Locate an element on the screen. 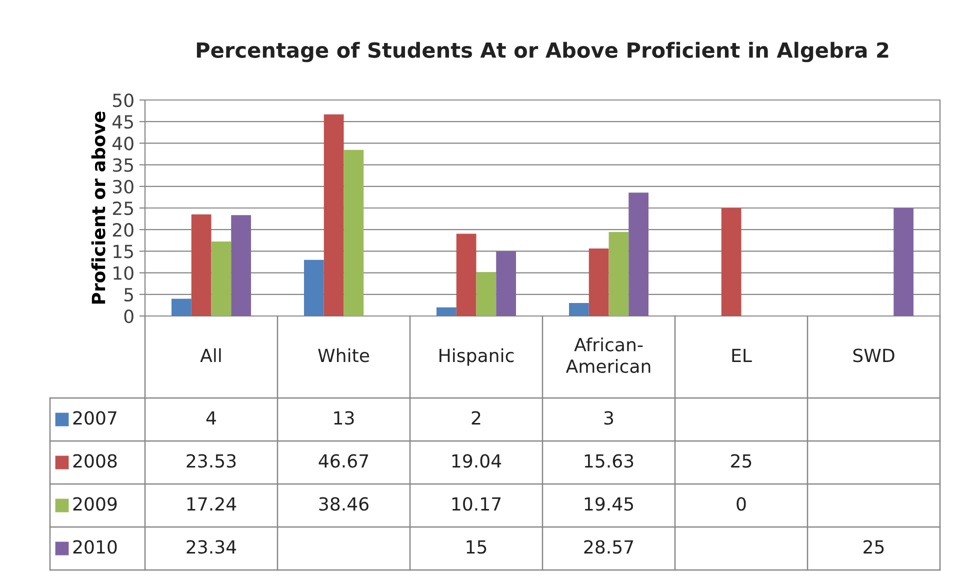 This screenshot has height=583, width=956. x-tick-label: White is located at coordinates (344, 355).